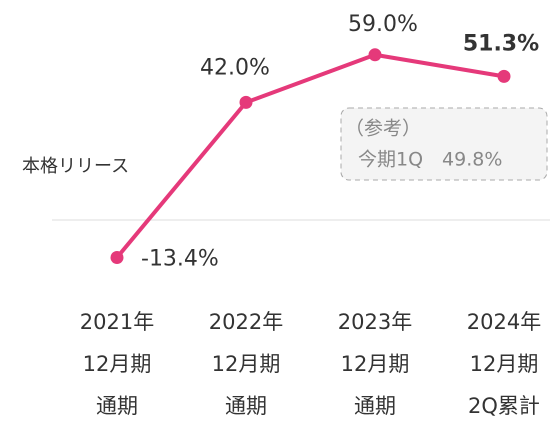 The image size is (550, 427). I want to click on reference-box, so click(444, 144).